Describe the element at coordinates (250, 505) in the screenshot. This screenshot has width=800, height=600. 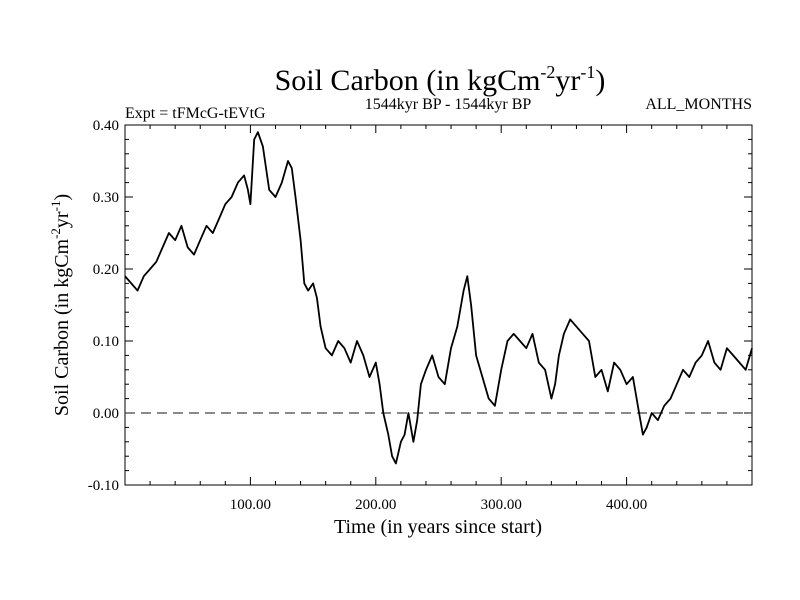
I see `x-tick-label: 100.00` at that location.